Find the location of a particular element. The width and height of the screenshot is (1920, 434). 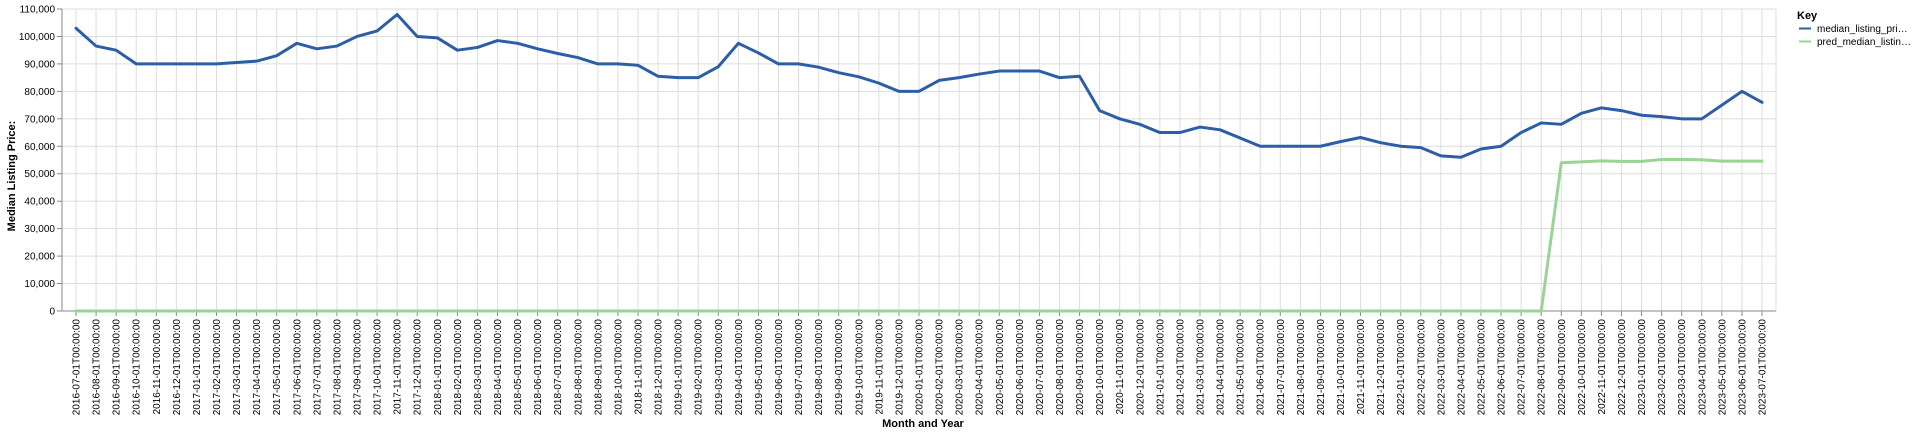

x-tick-label: 2020-09-01T00:00:00 is located at coordinates (1080, 367).